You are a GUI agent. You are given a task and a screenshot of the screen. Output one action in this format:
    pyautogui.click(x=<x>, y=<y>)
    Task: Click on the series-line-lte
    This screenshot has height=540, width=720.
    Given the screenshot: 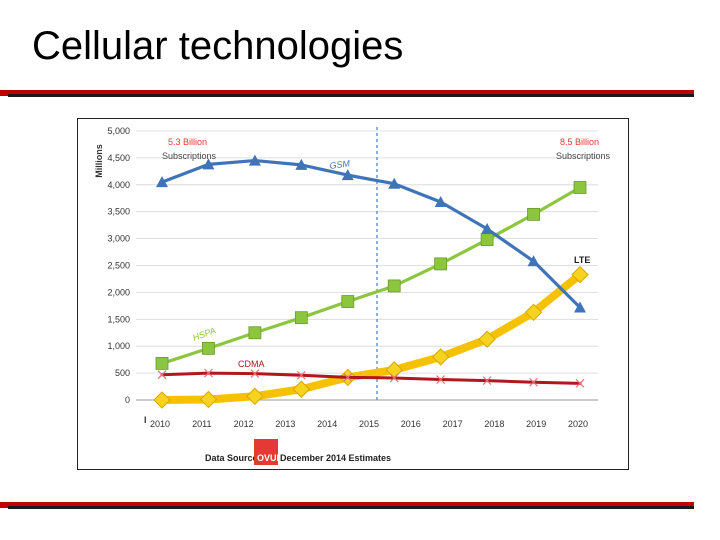 What is the action you would take?
    pyautogui.click(x=371, y=337)
    